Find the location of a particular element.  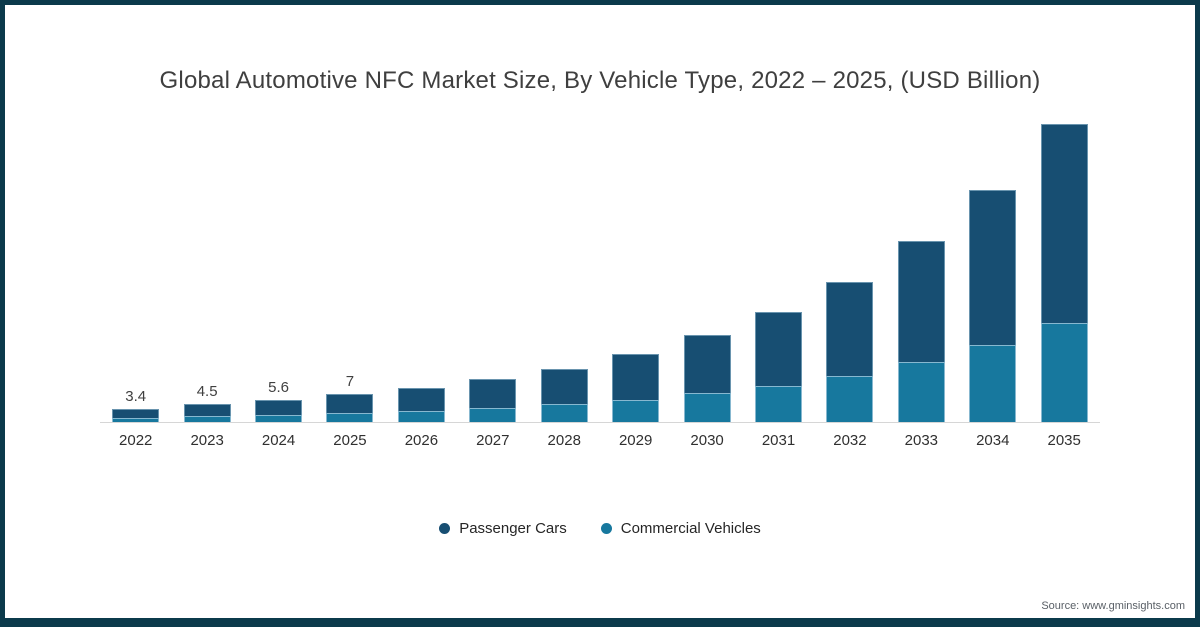

bar-column-2029 is located at coordinates (635, 272).